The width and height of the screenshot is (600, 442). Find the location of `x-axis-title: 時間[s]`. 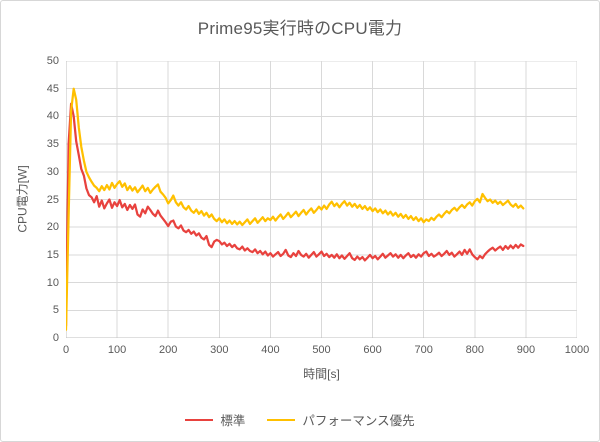

x-axis-title: 時間[s] is located at coordinates (321, 374).